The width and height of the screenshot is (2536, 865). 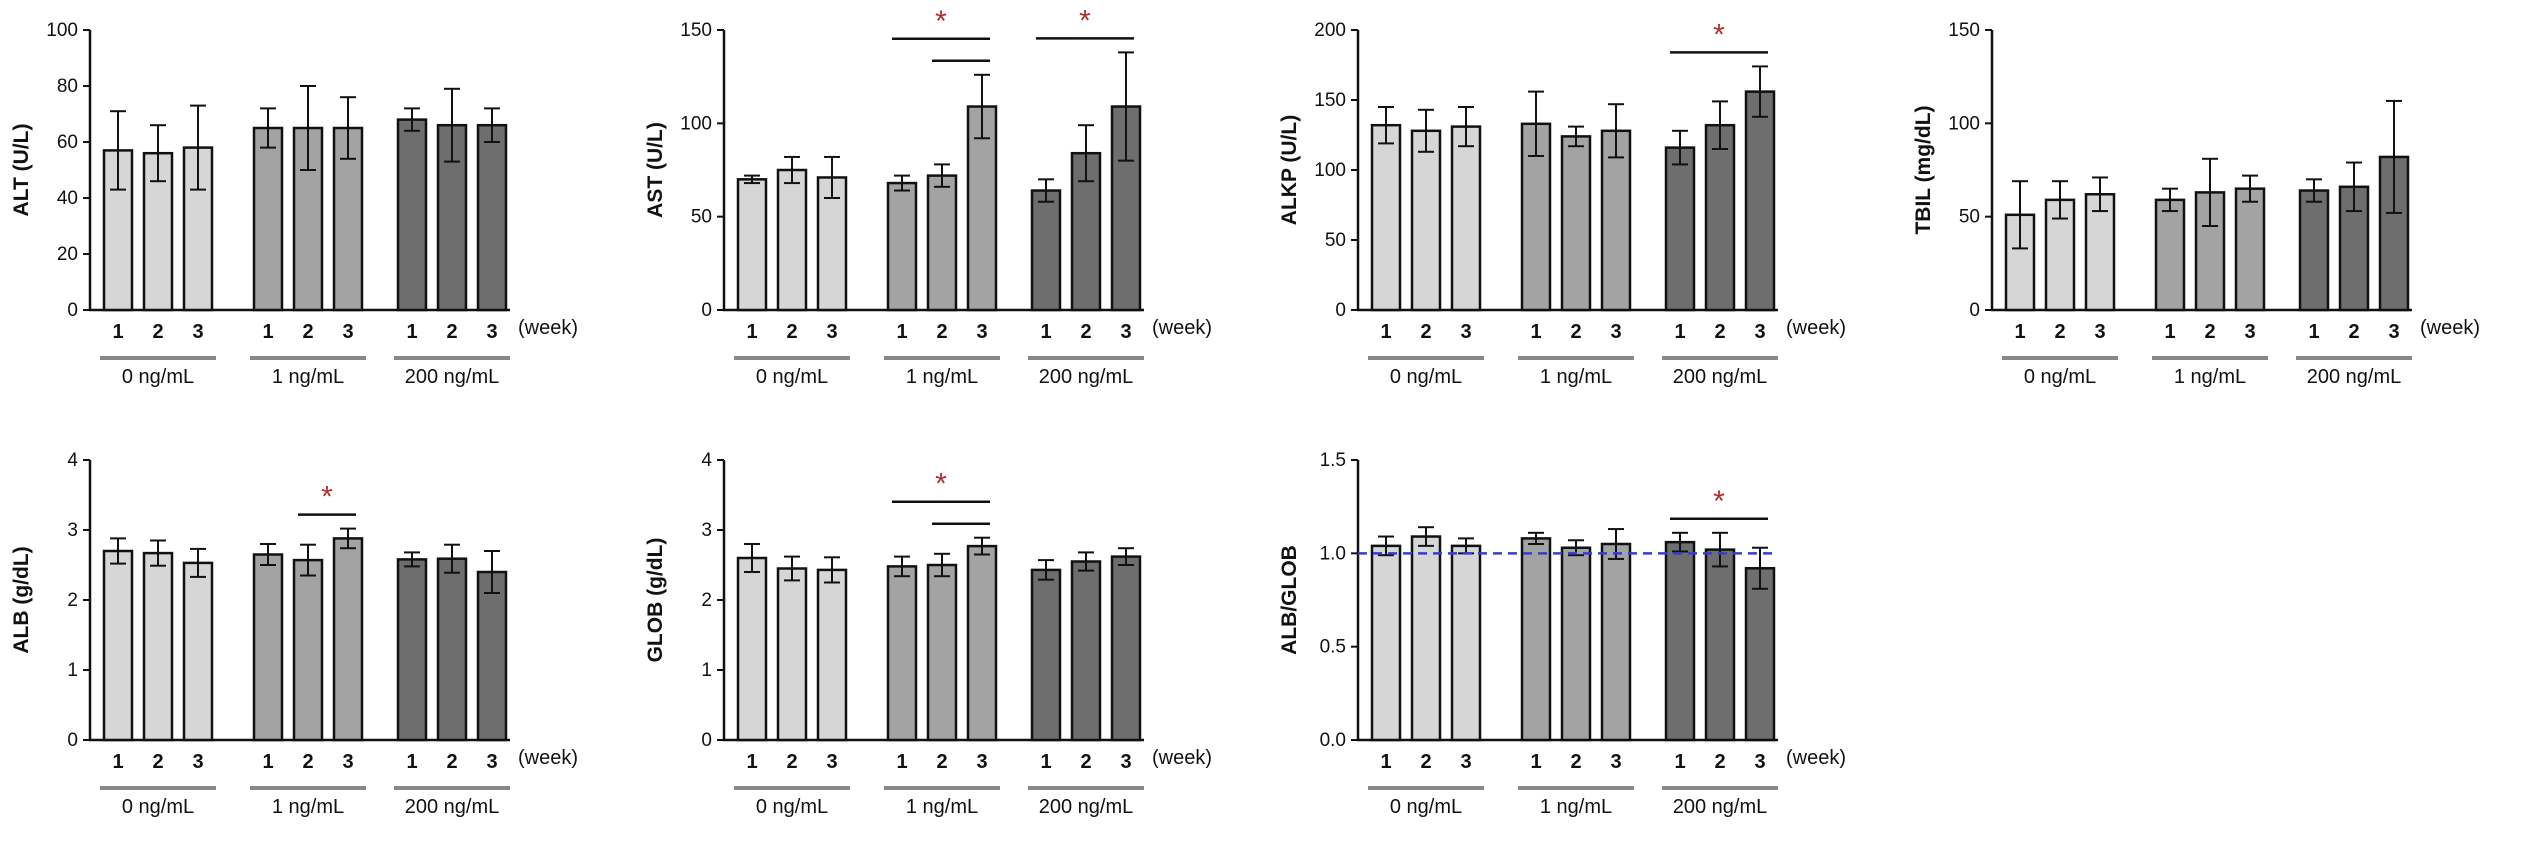 I want to click on bar-ast-g2-w2, so click(x=942, y=243).